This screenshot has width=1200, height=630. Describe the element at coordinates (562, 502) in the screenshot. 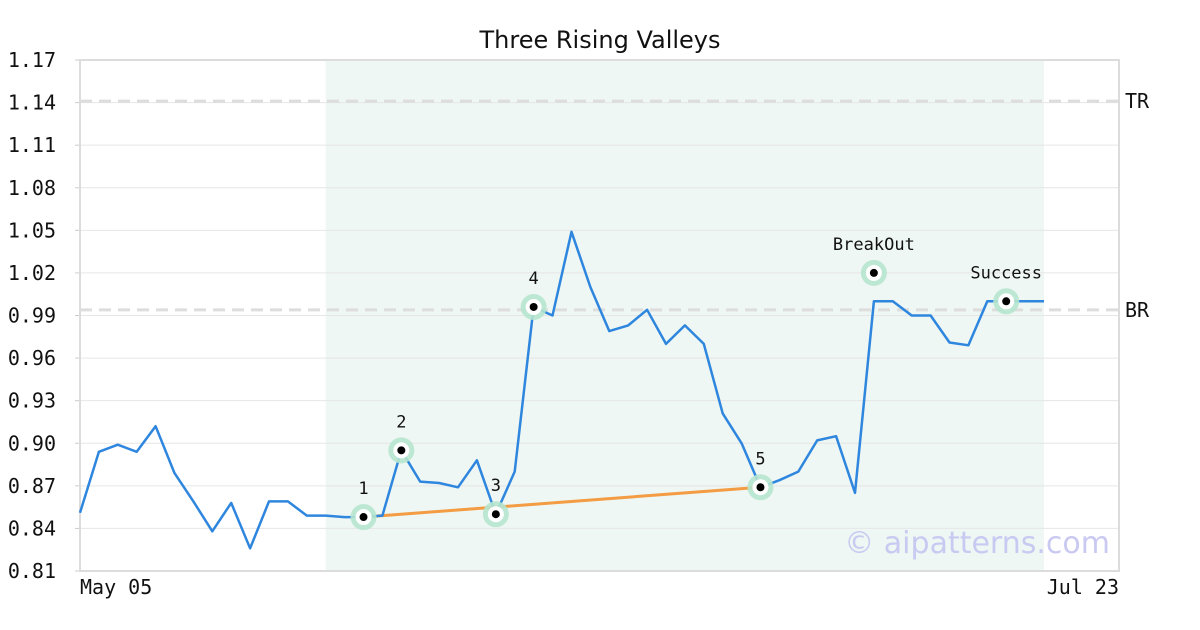

I see `pattern-line` at that location.